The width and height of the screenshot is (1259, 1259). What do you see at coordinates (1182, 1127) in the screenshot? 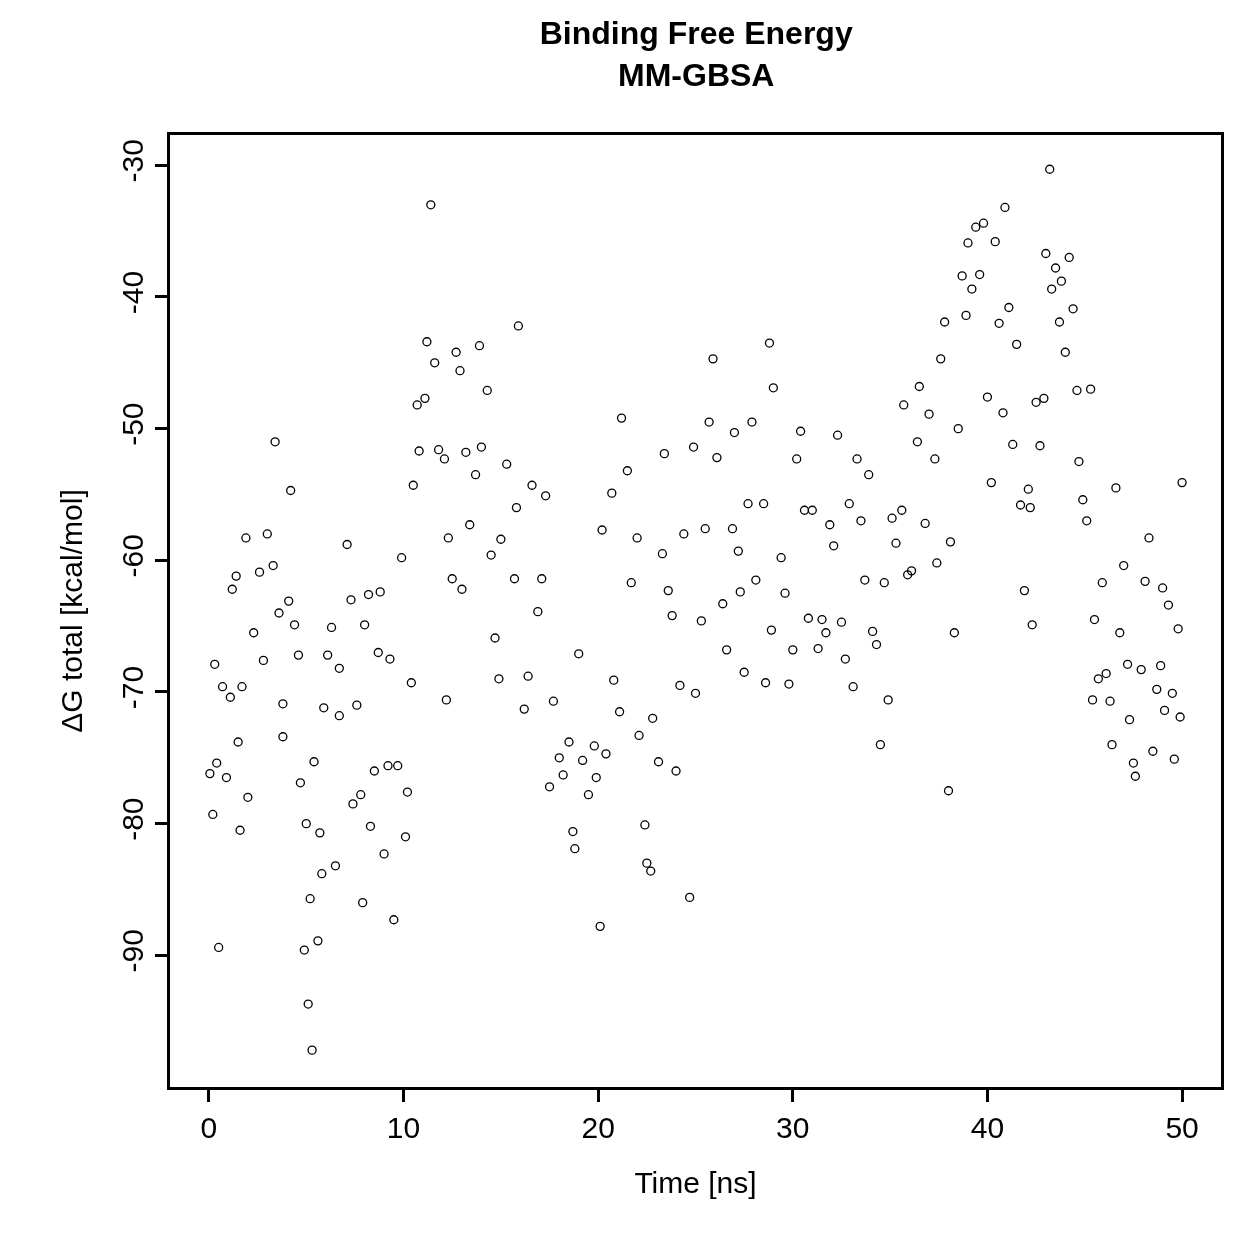
I see `x-tick-label: 50` at bounding box center [1182, 1127].